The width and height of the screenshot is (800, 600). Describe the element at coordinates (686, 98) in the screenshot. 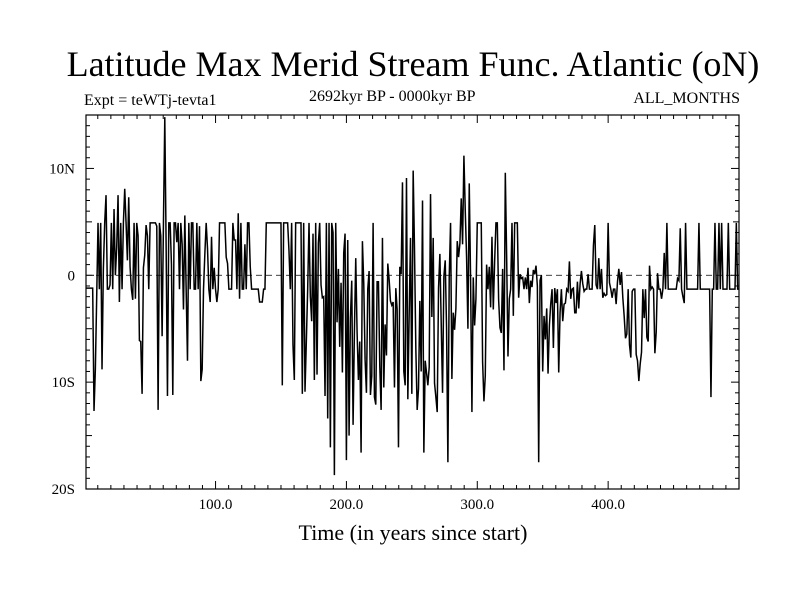

I see `months-label: ALL_MONTHS` at that location.